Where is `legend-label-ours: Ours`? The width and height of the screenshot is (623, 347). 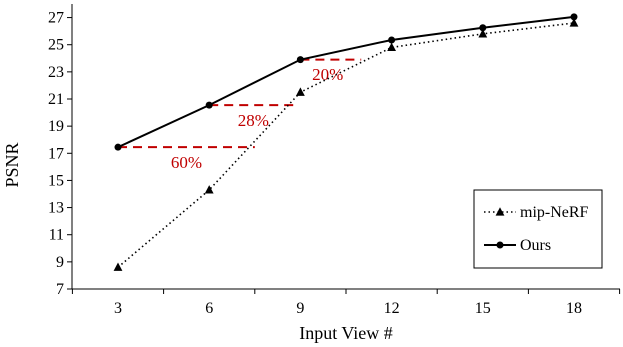 legend-label-ours: Ours is located at coordinates (535, 245).